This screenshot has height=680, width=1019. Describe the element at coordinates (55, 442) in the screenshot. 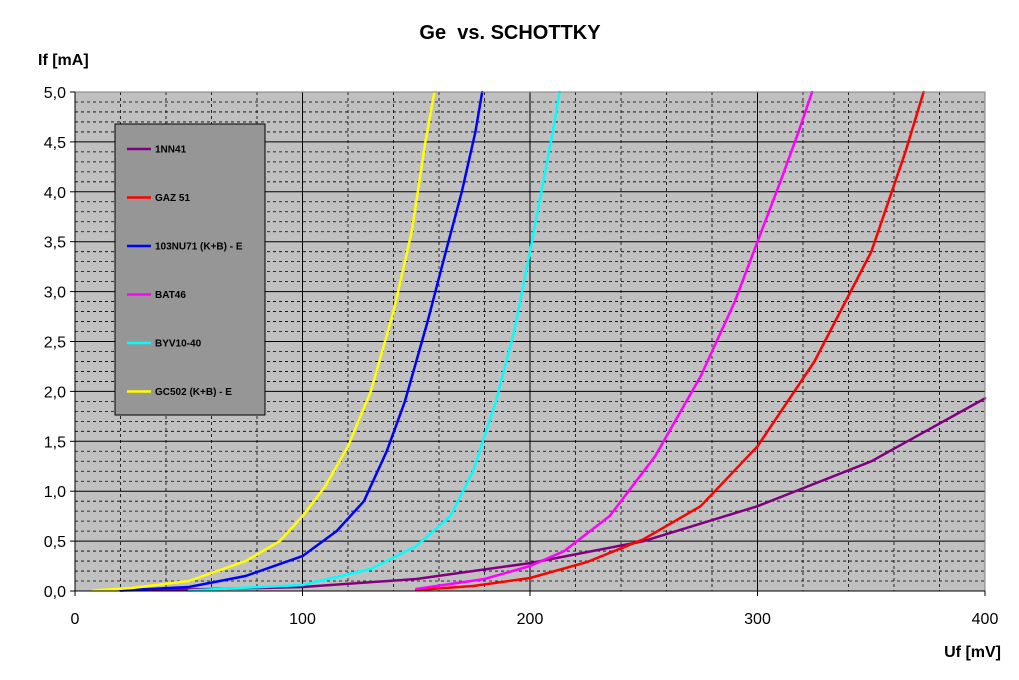

I see `y-tick-label: 1,5` at that location.